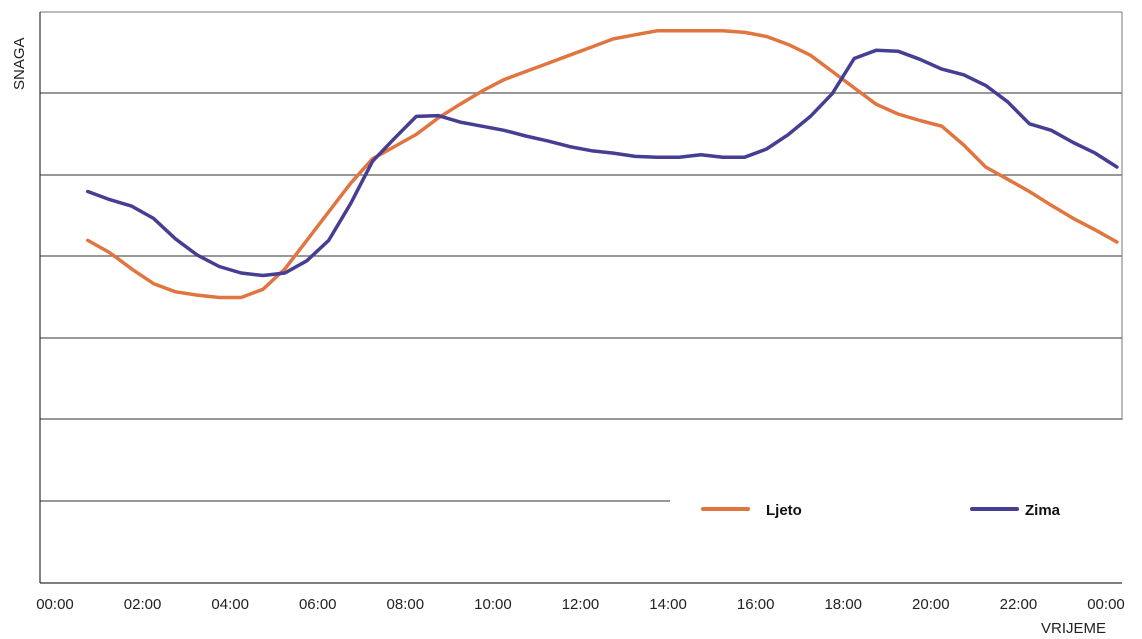 The height and width of the screenshot is (639, 1142). What do you see at coordinates (493, 604) in the screenshot?
I see `x-tick-label: 10:00` at bounding box center [493, 604].